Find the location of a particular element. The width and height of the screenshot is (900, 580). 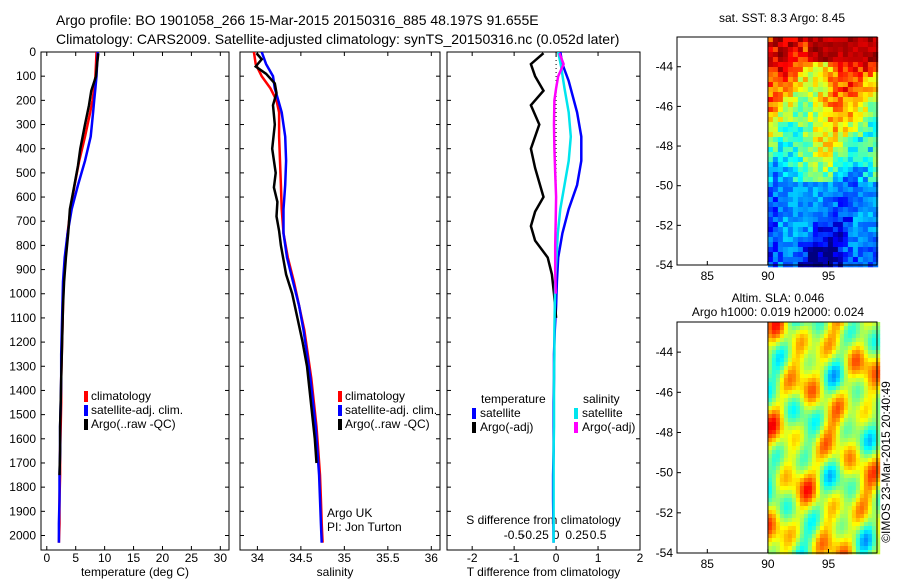

depth-tick-label: 1500 is located at coordinates (22, 415).